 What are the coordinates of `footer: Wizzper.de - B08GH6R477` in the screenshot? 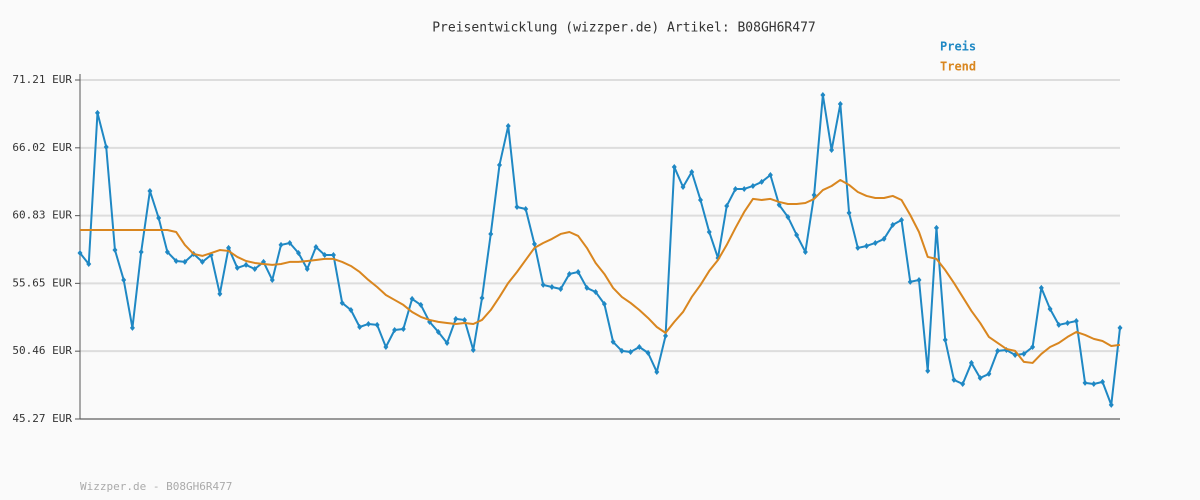 It's located at (156, 486).